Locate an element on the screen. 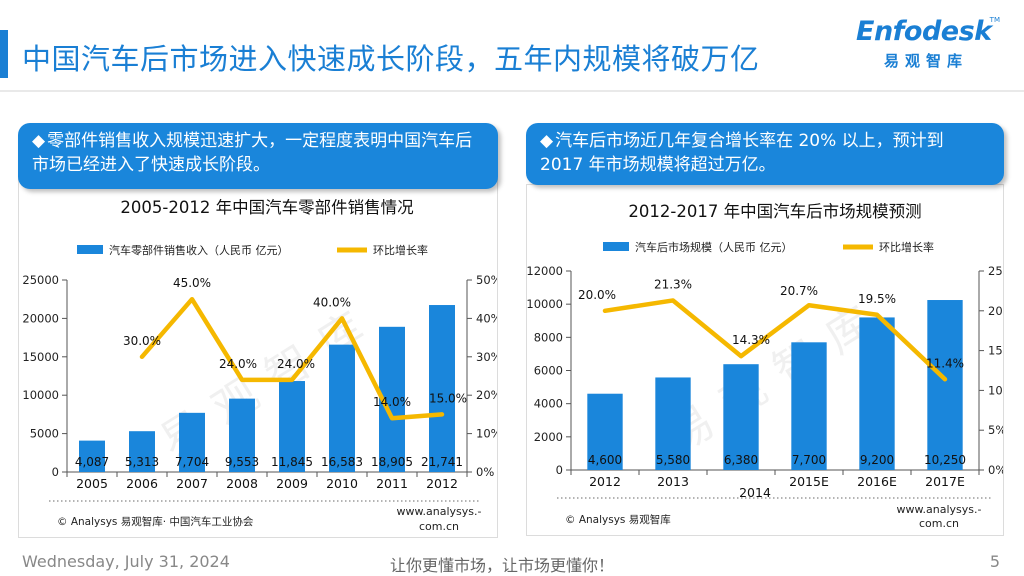 The width and height of the screenshot is (1024, 576). y-tick-label-right: 20% is located at coordinates (995, 311).